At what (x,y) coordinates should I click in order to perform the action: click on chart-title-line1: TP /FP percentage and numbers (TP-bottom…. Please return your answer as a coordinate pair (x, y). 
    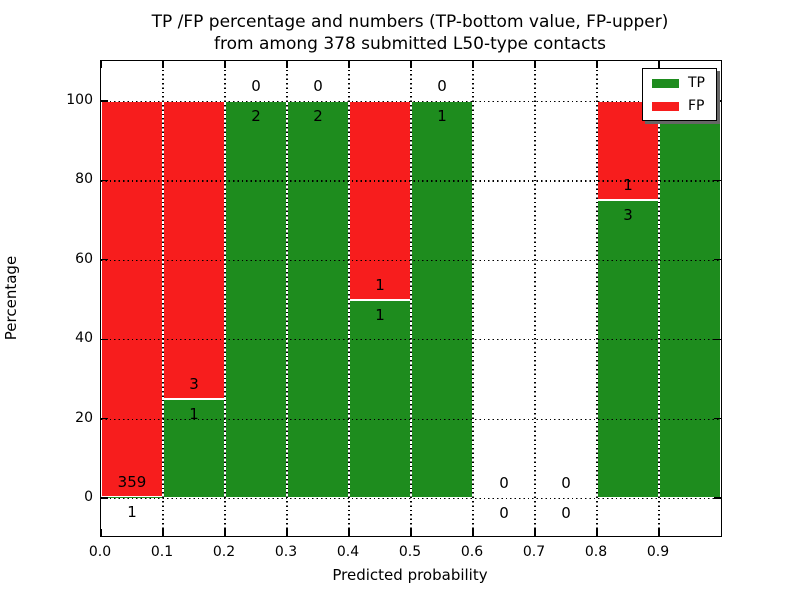
    Looking at the image, I should click on (410, 22).